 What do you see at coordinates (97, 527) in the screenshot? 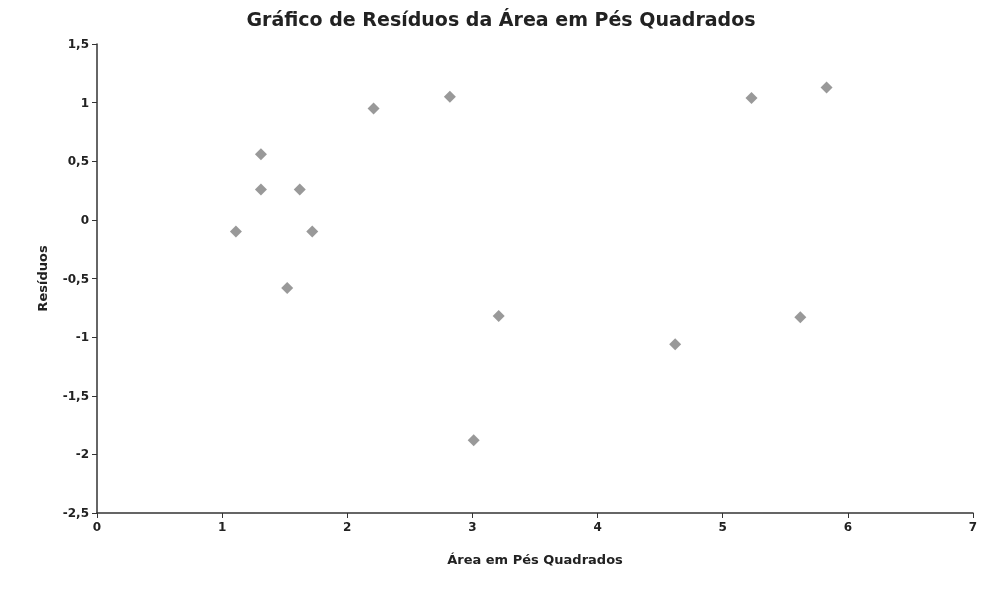
I see `x-tick-label: 0` at bounding box center [97, 527].